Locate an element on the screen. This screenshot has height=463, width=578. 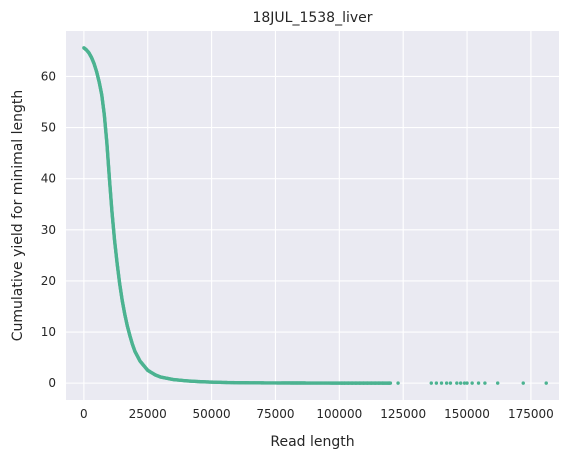
x-tick-label: 50000 is located at coordinates (212, 414).